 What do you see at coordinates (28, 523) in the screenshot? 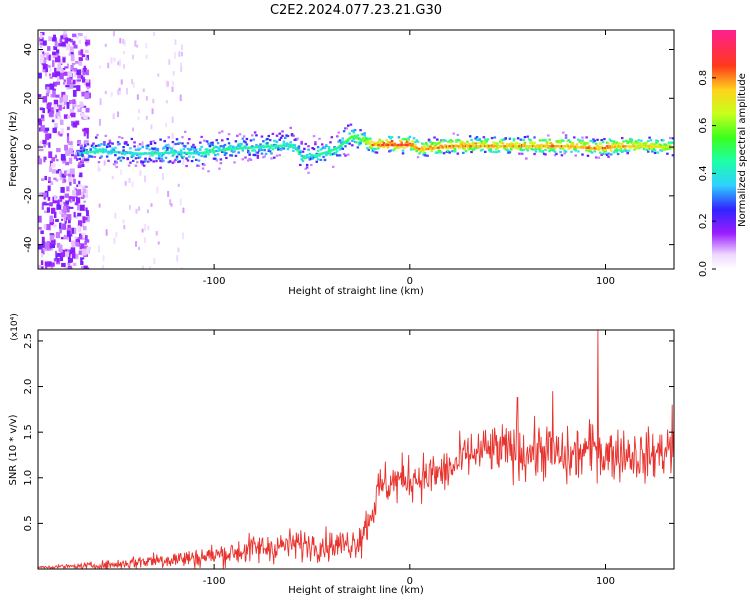
I see `y-tick-label: 0.5` at bounding box center [28, 523].